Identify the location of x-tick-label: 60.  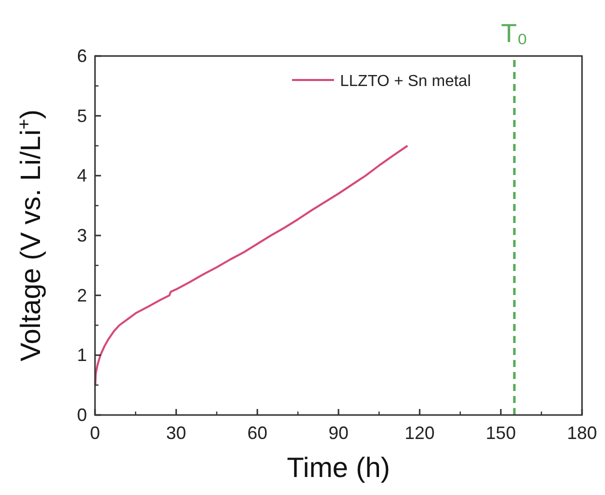
(257, 433).